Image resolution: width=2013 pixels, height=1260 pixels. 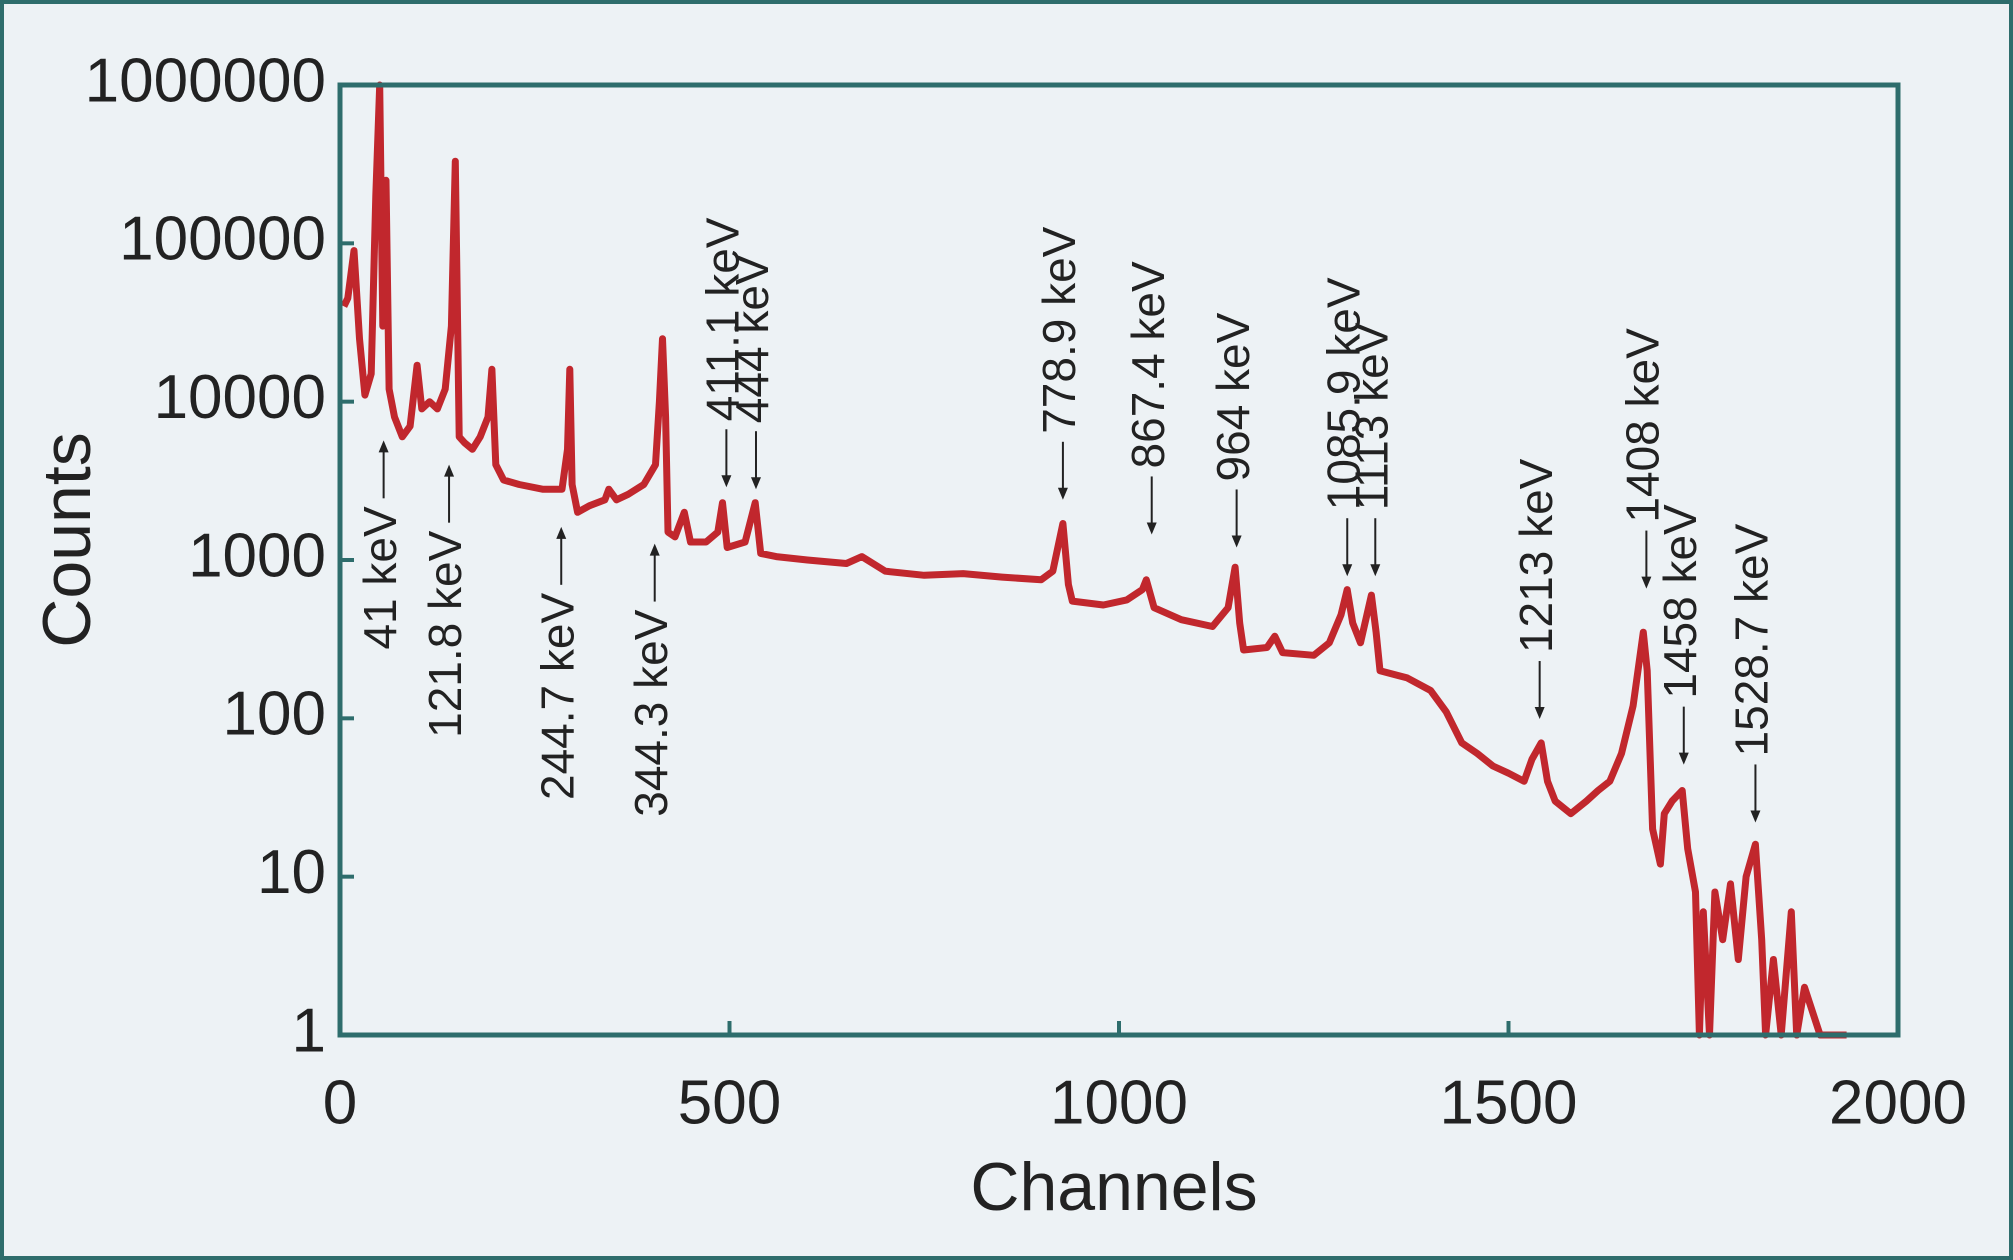 I want to click on annotation-label: 1085.9 keV, so click(x=1343, y=393).